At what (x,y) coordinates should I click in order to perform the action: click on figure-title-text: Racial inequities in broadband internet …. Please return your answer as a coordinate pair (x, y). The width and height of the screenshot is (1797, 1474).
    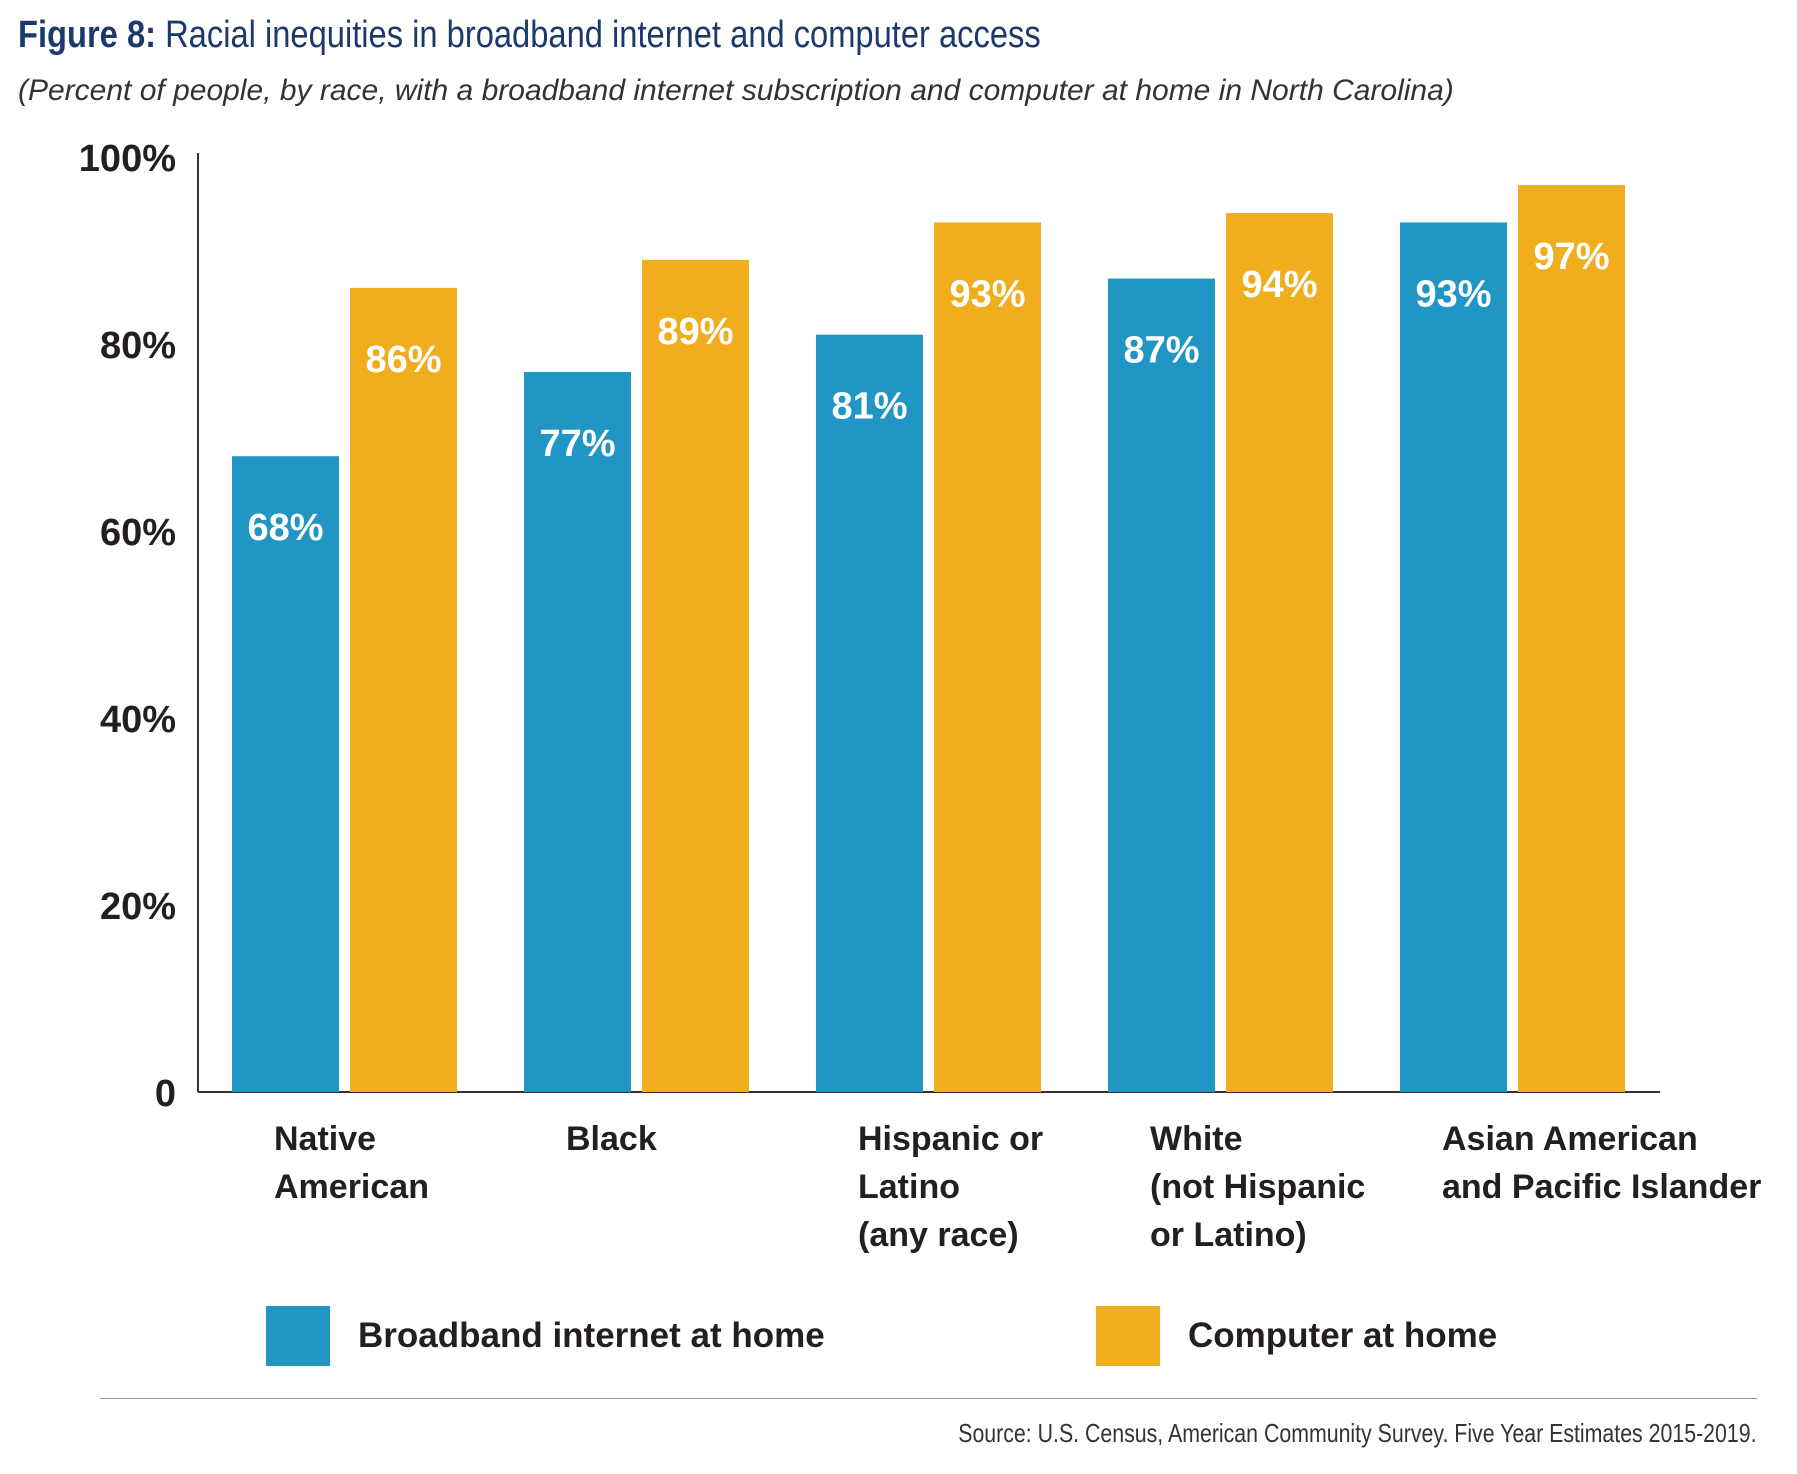
    Looking at the image, I should click on (603, 35).